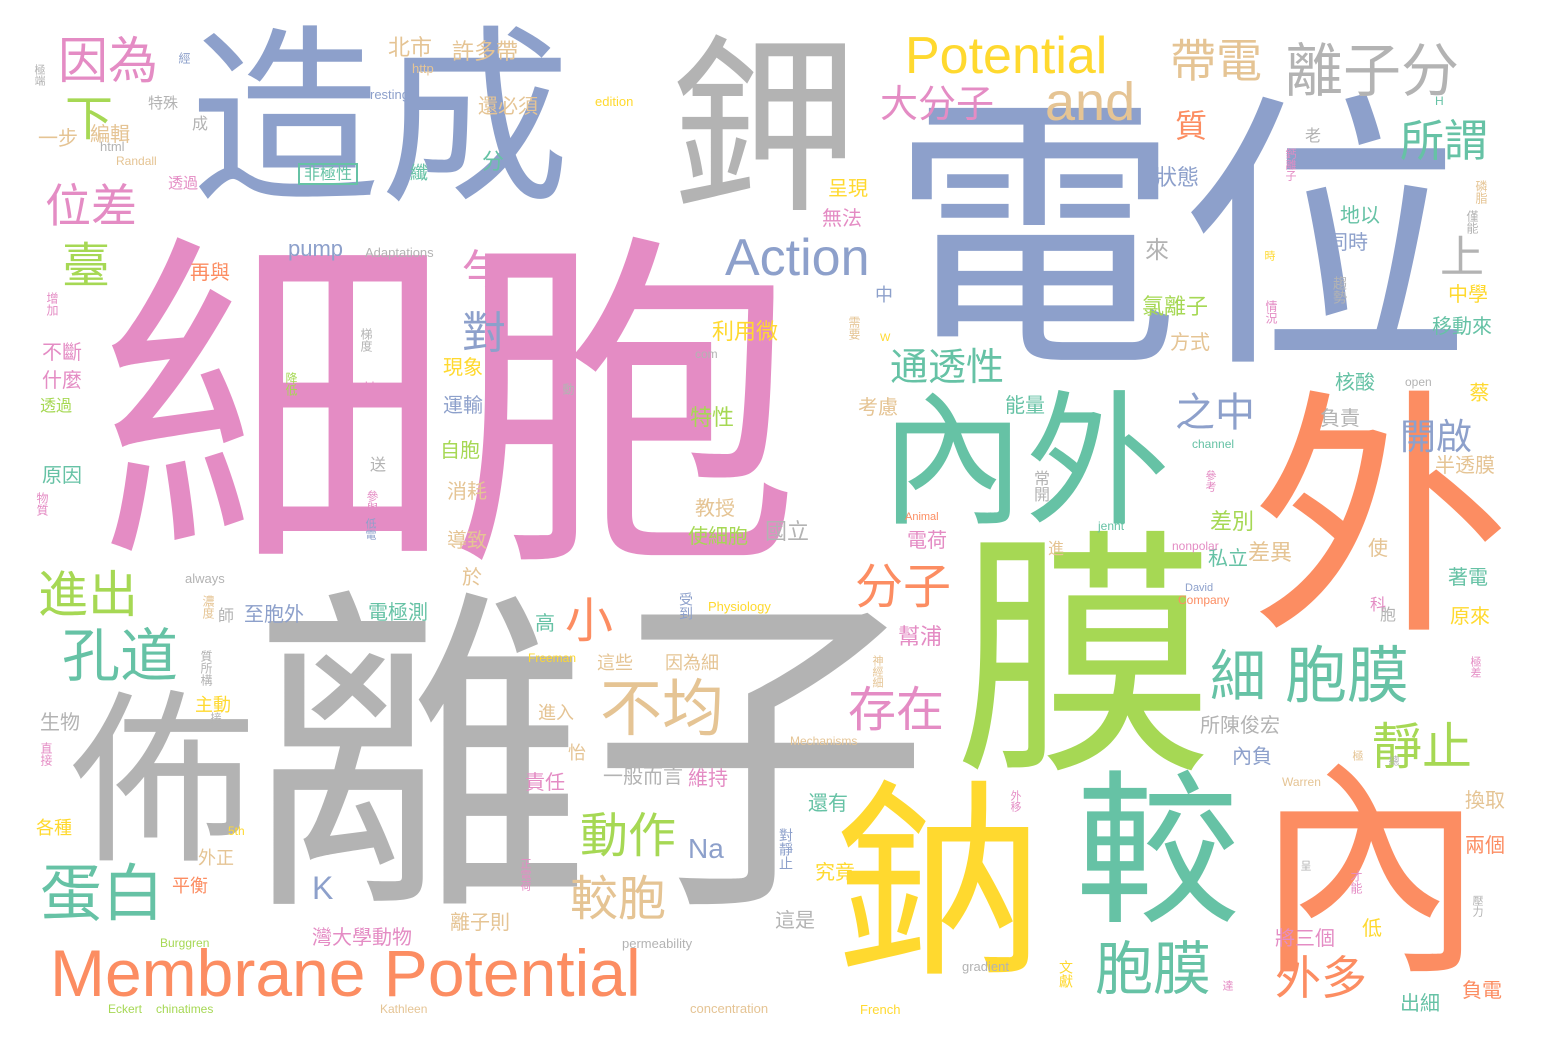  What do you see at coordinates (205, 578) in the screenshot?
I see `cloud-word: always` at bounding box center [205, 578].